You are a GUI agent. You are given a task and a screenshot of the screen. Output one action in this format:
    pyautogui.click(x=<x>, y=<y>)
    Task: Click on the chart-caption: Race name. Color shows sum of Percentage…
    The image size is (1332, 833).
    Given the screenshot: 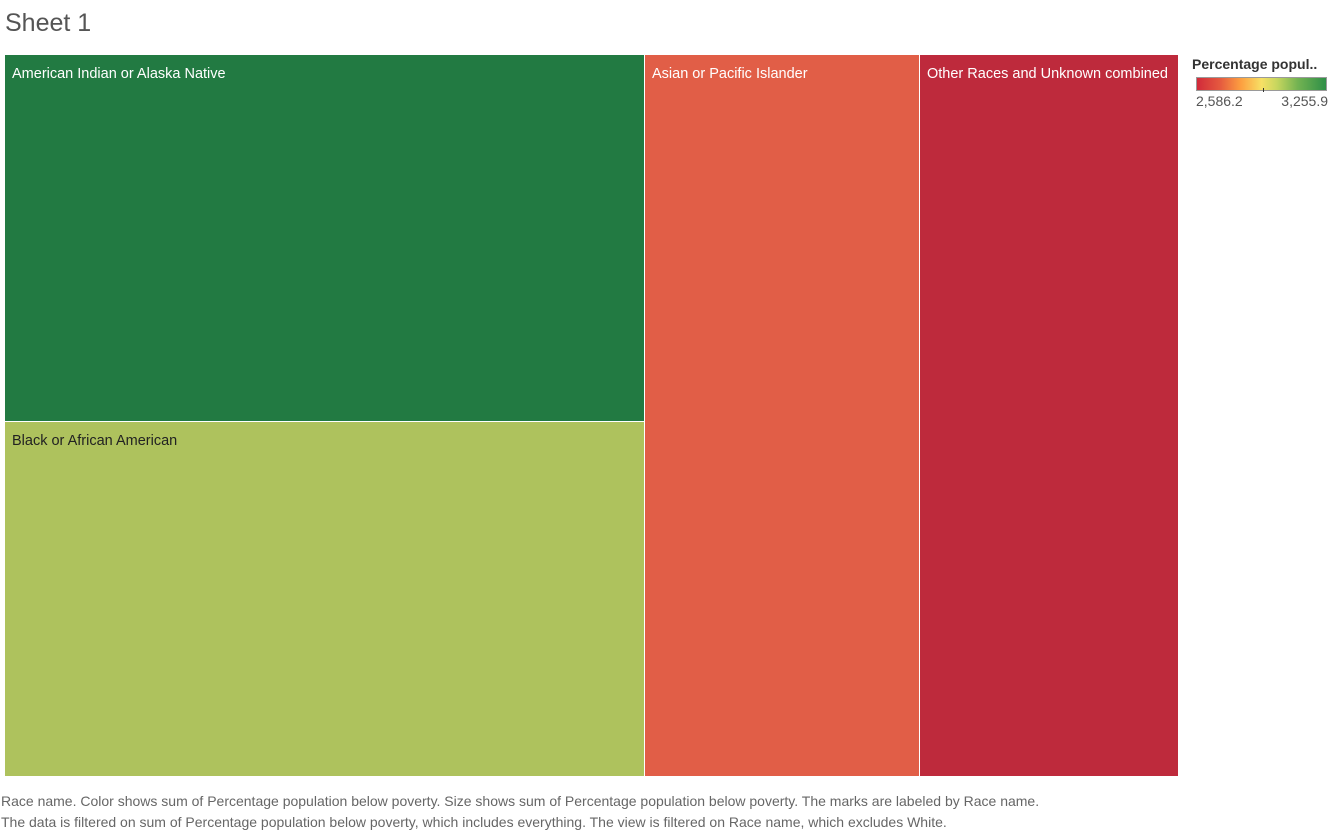 What is the action you would take?
    pyautogui.click(x=661, y=812)
    